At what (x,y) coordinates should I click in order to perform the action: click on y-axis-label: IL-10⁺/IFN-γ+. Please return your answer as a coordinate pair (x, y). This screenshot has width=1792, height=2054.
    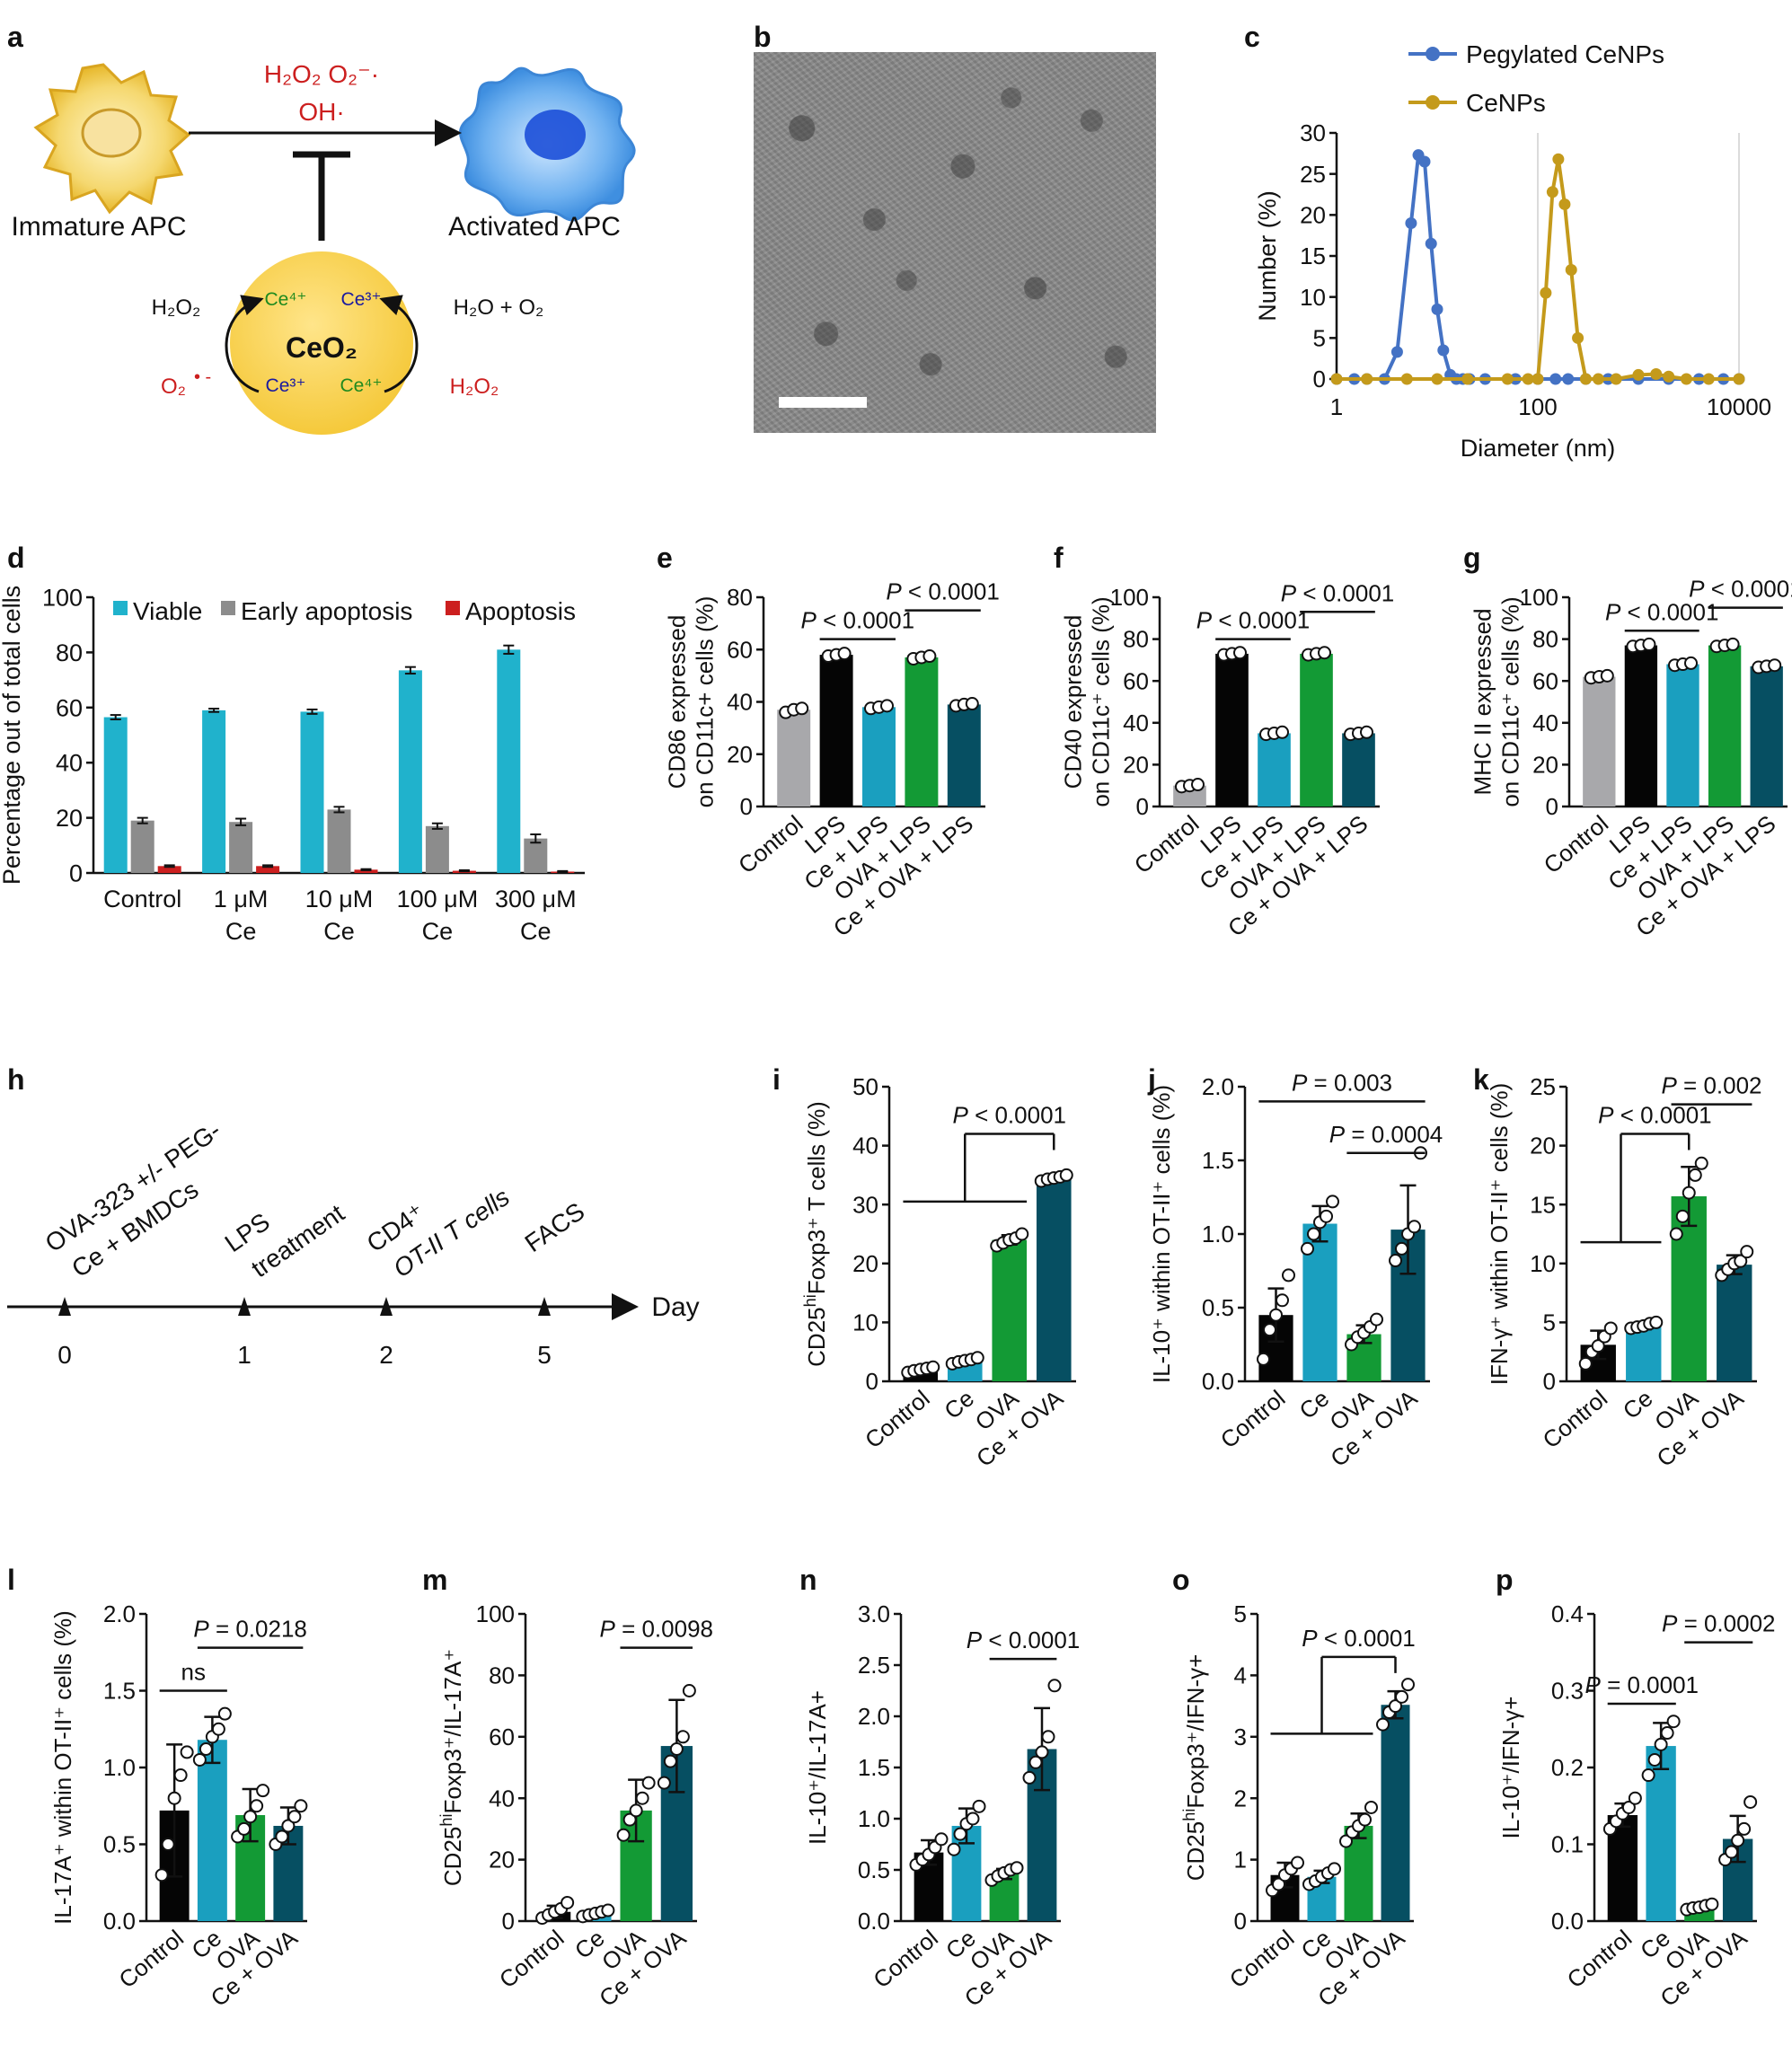
    Looking at the image, I should click on (1510, 1768).